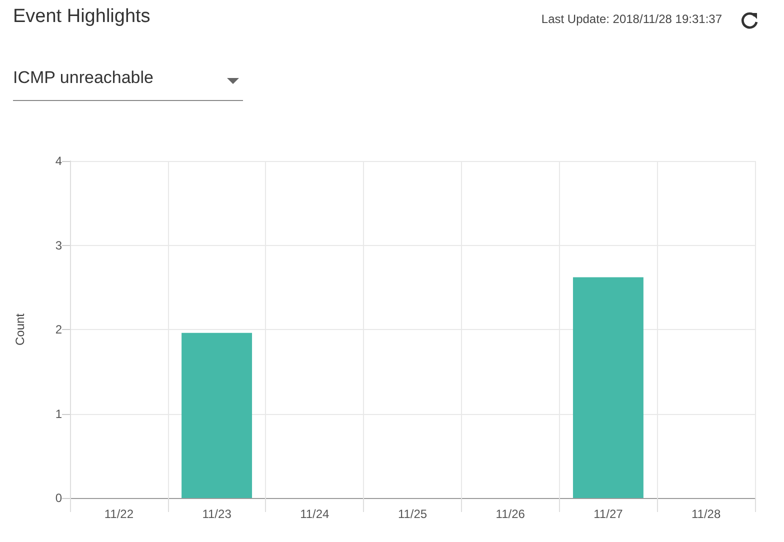 This screenshot has width=784, height=542. I want to click on x-tick-label: 11/25, so click(413, 514).